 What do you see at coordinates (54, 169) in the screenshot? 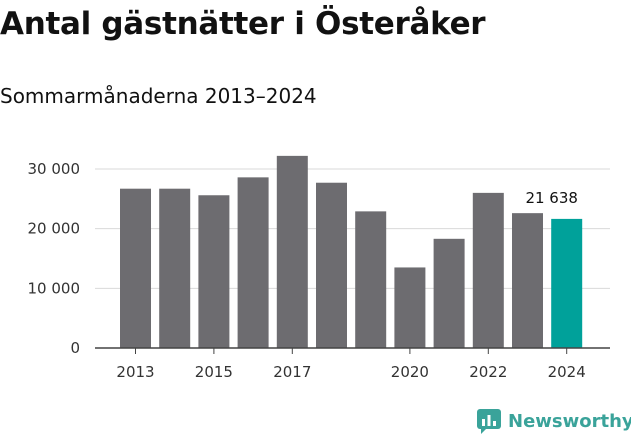
I see `y-tick-label: 30 000` at bounding box center [54, 169].